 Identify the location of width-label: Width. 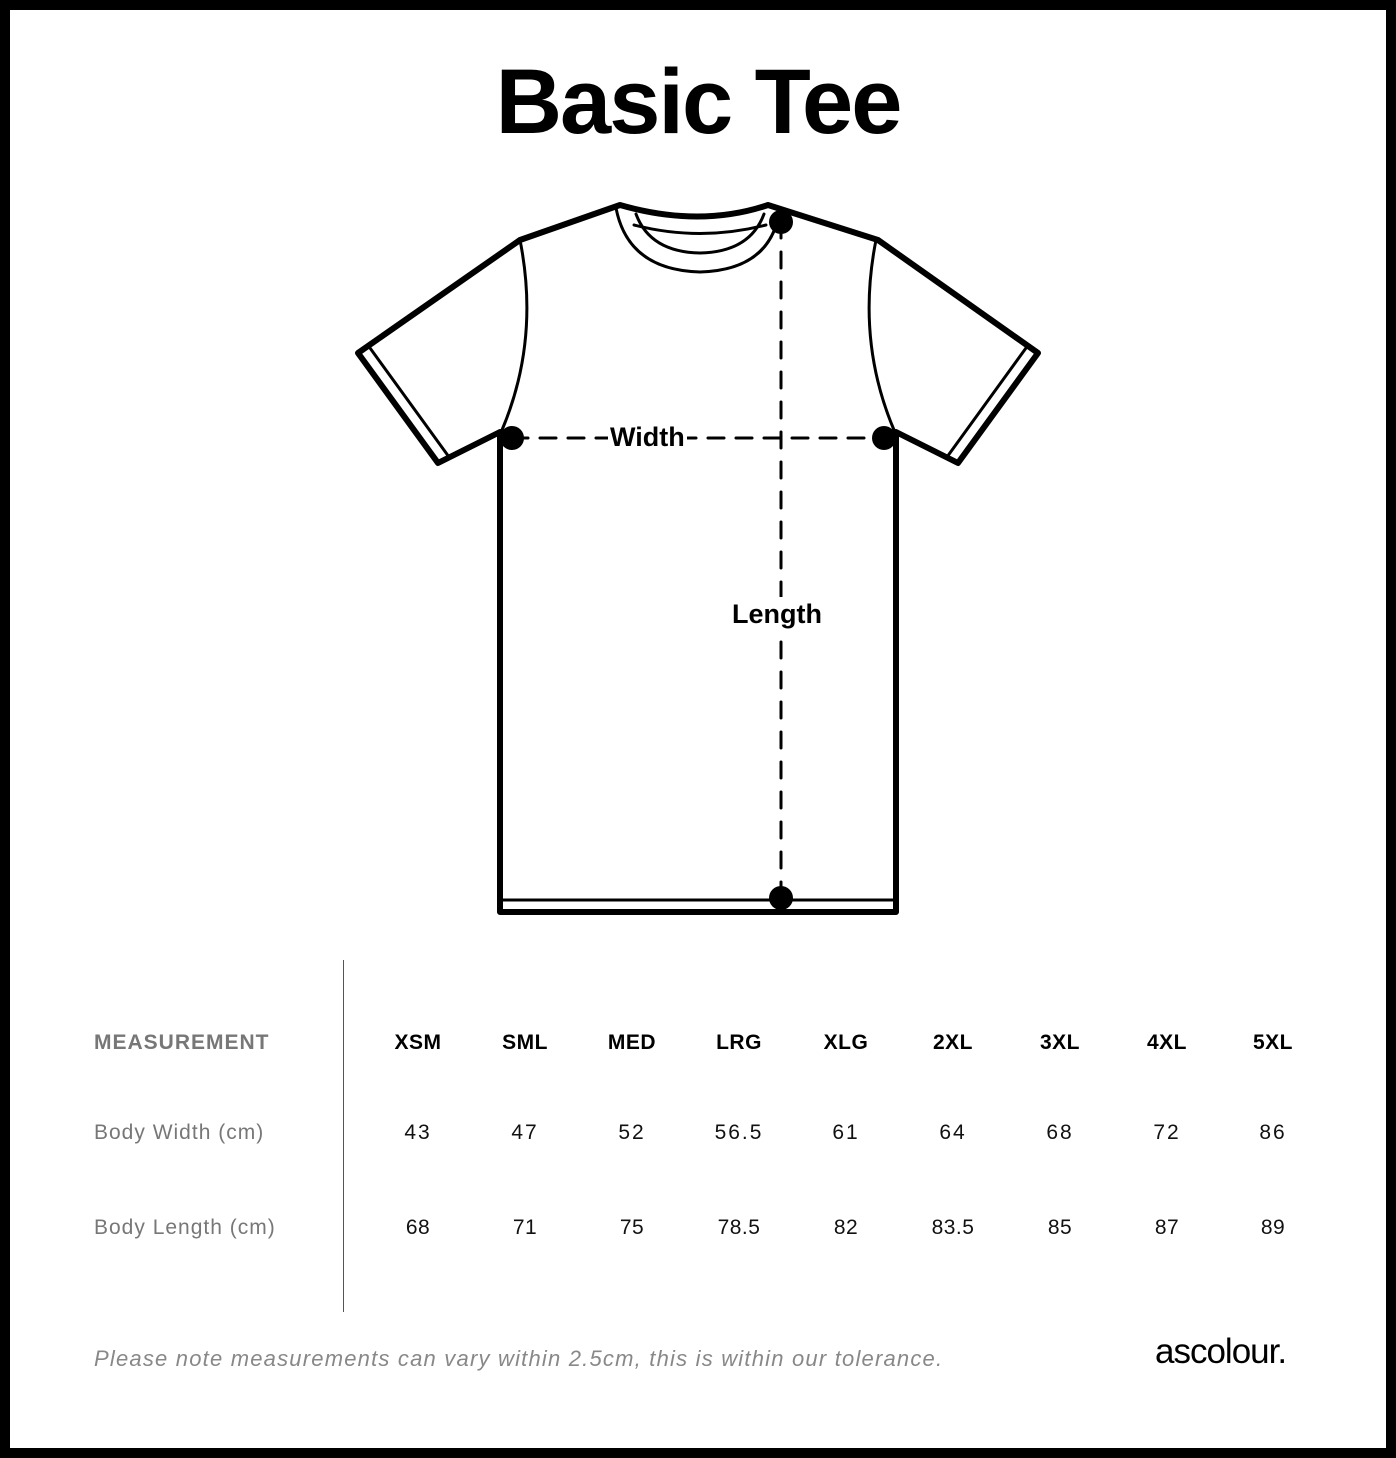
(647, 437).